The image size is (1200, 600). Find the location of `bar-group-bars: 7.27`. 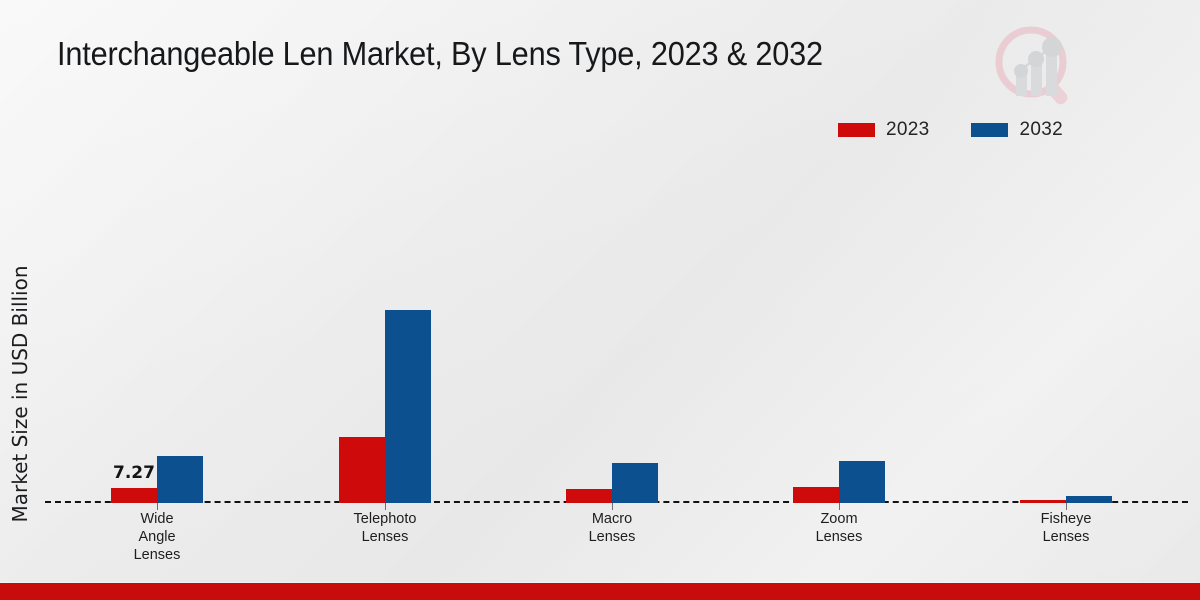

bar-group-bars: 7.27 is located at coordinates (157, 326).